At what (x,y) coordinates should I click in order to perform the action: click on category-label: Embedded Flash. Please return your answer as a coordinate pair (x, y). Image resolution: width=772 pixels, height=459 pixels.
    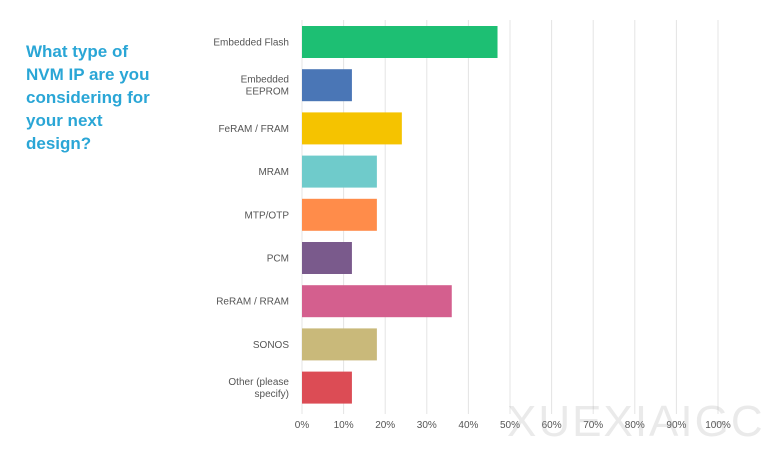
    Looking at the image, I should click on (251, 43).